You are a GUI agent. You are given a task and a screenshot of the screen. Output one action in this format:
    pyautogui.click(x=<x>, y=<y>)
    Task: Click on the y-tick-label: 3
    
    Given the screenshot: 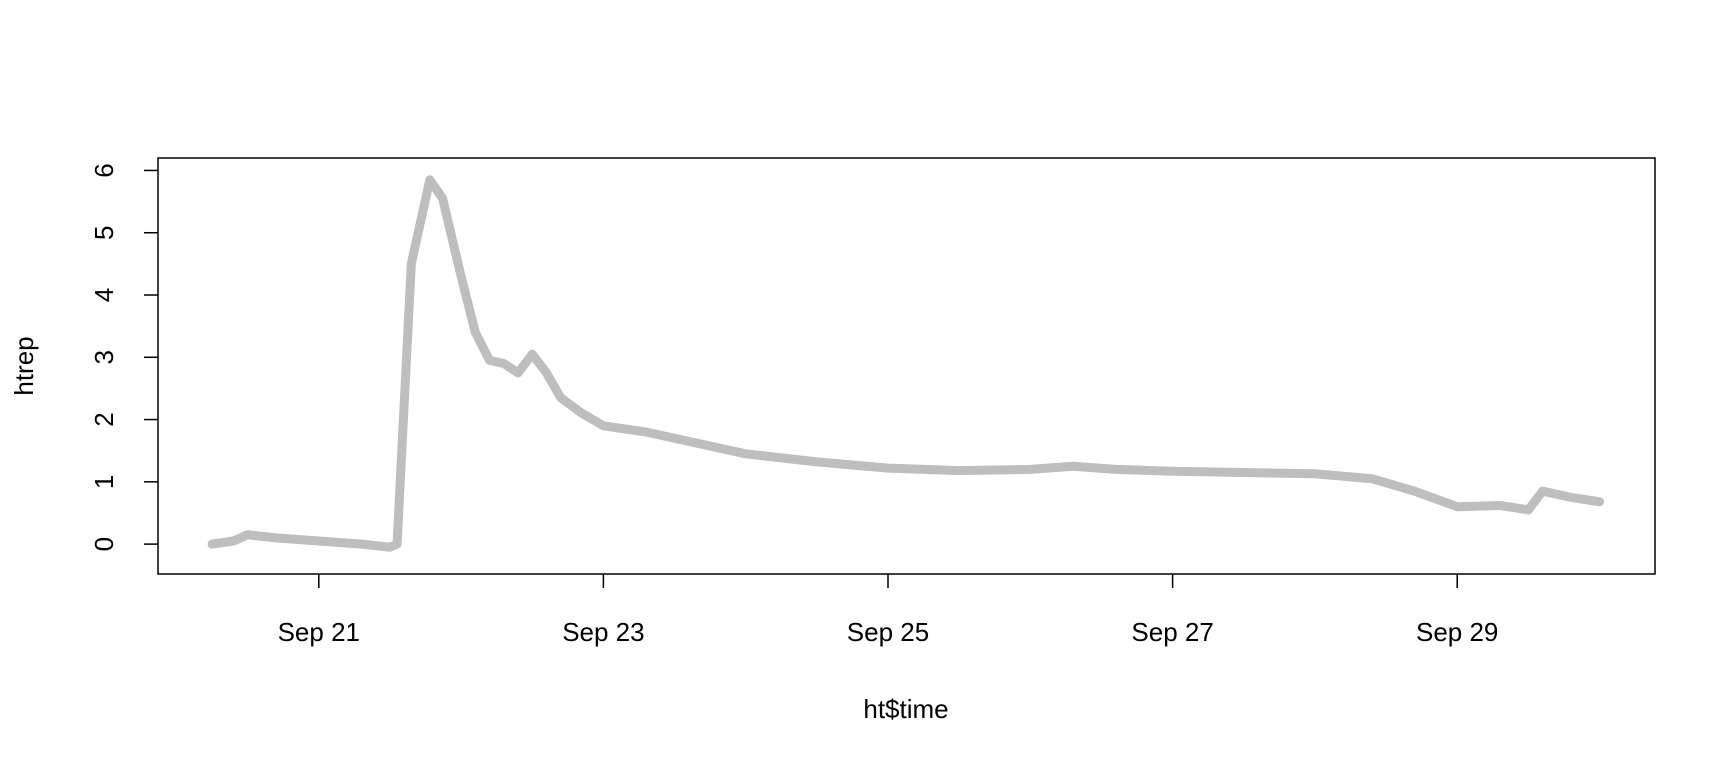 What is the action you would take?
    pyautogui.click(x=104, y=357)
    